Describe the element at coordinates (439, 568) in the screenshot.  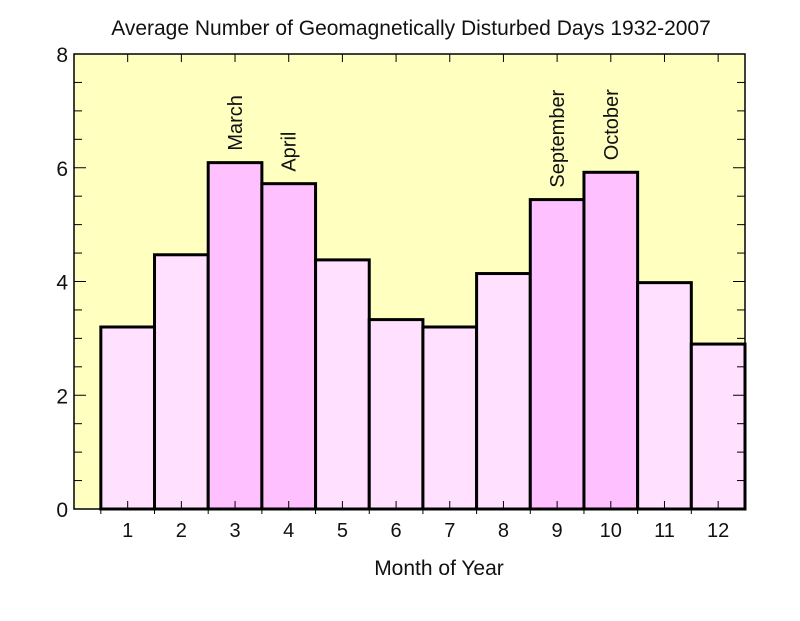
I see `x-axis-label: Month of Year` at that location.